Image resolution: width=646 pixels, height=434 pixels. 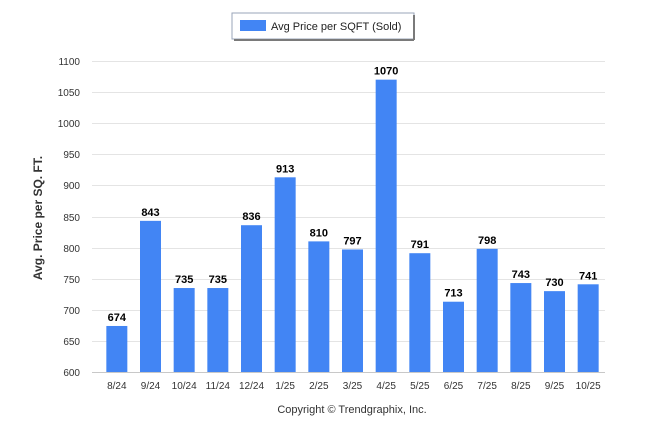 I want to click on data-label: 743, so click(x=521, y=275).